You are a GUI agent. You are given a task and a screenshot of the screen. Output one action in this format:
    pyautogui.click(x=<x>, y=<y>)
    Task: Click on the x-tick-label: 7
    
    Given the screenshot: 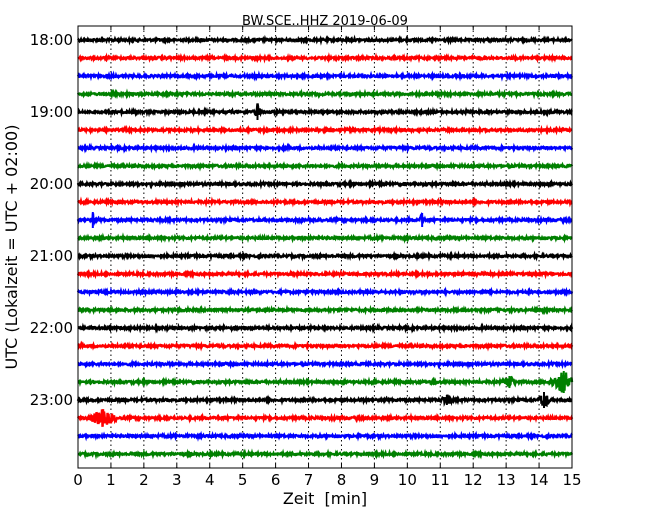 What is the action you would take?
    pyautogui.click(x=309, y=480)
    